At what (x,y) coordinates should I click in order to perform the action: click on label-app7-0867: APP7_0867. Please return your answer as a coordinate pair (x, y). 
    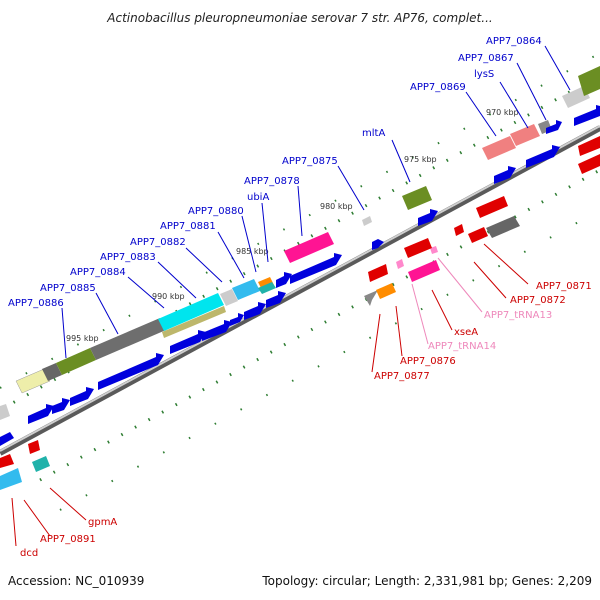
    Looking at the image, I should click on (486, 58).